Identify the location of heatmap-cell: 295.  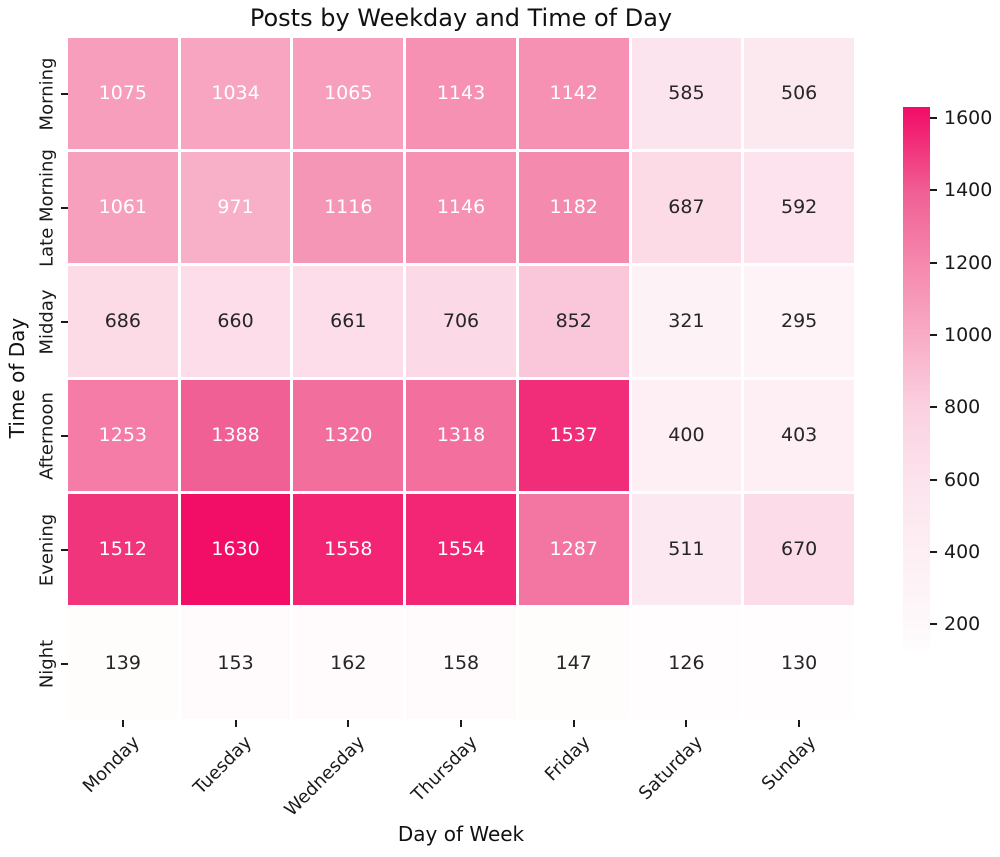
(799, 321).